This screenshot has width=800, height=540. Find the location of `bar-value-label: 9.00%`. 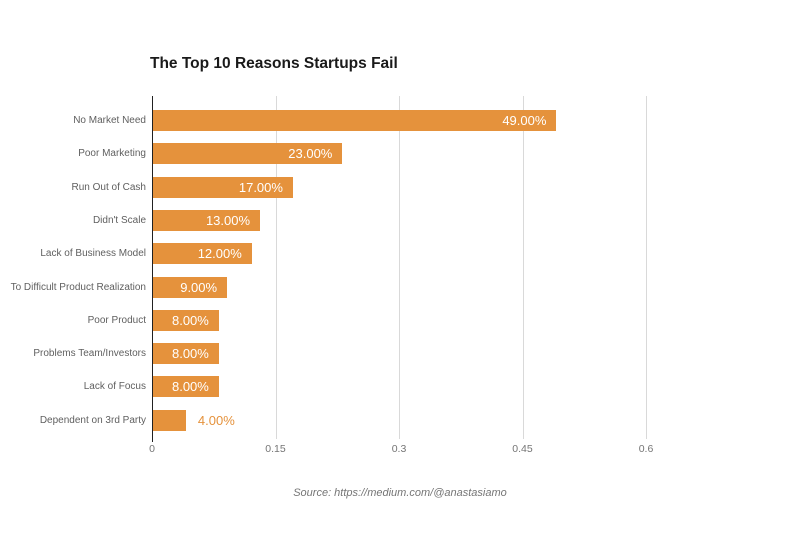

bar-value-label: 9.00% is located at coordinates (199, 287).